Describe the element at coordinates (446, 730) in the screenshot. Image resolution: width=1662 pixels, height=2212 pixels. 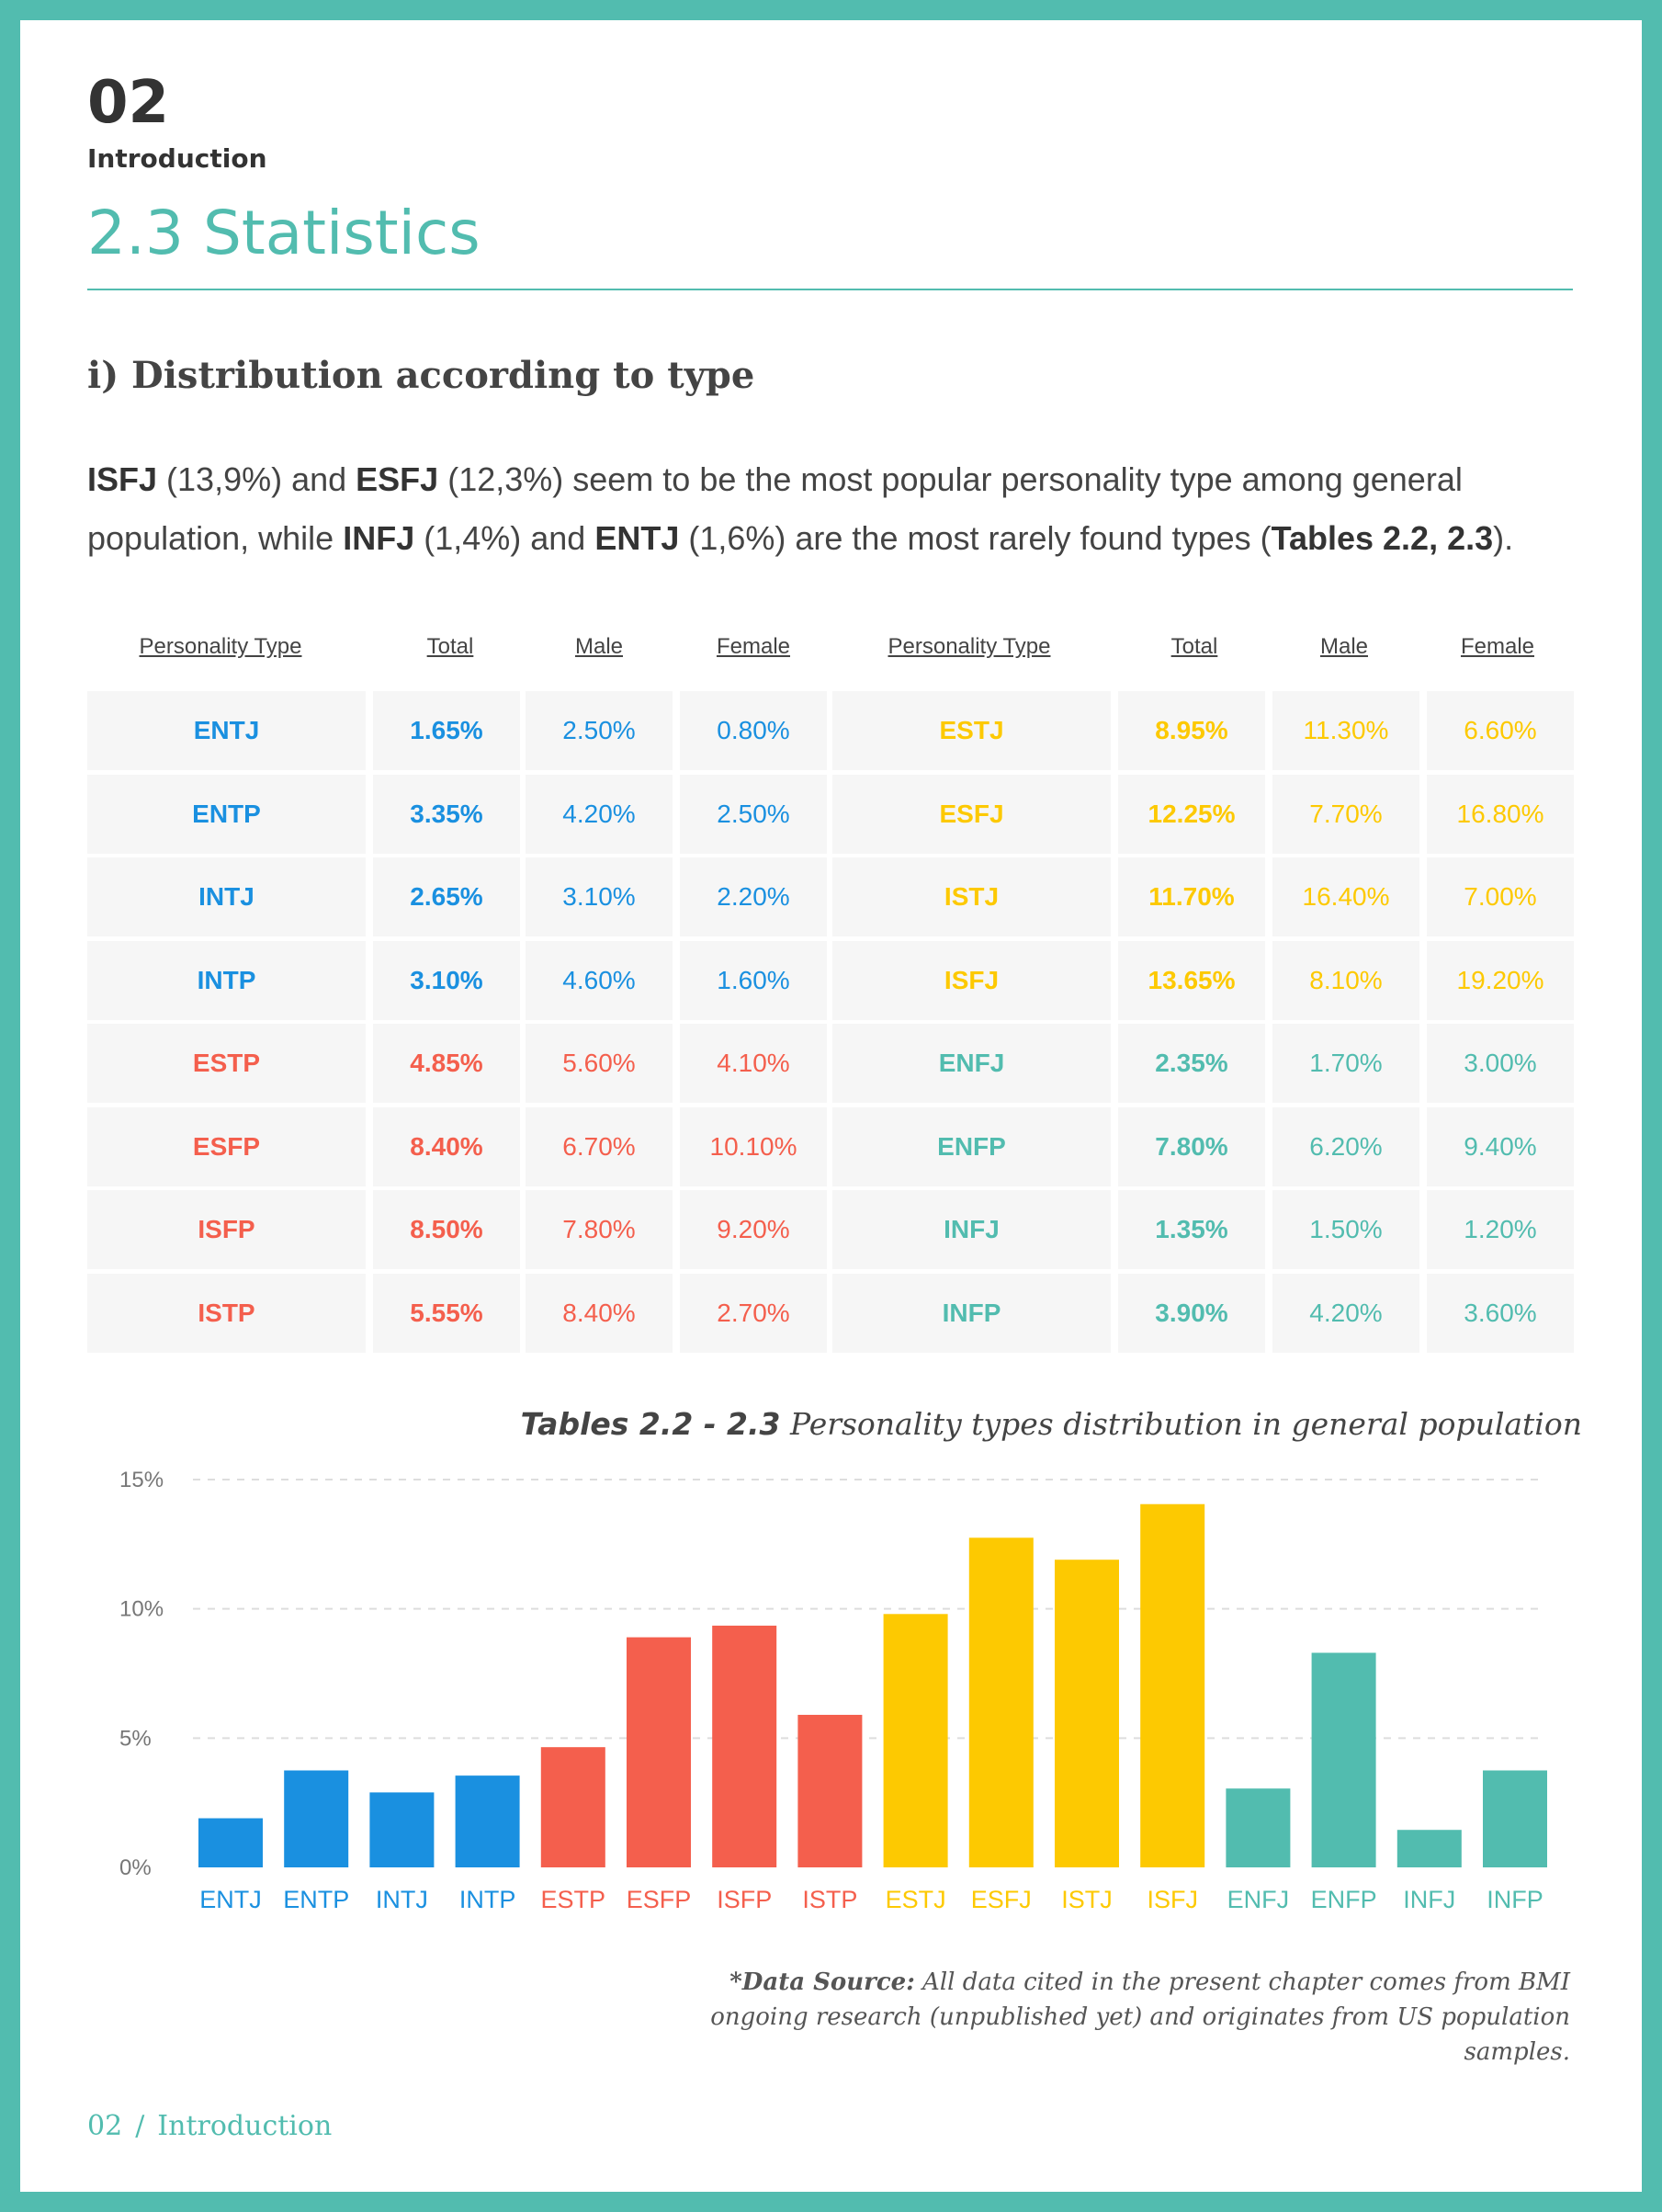
I see `table-cell-total: 1.65%` at that location.